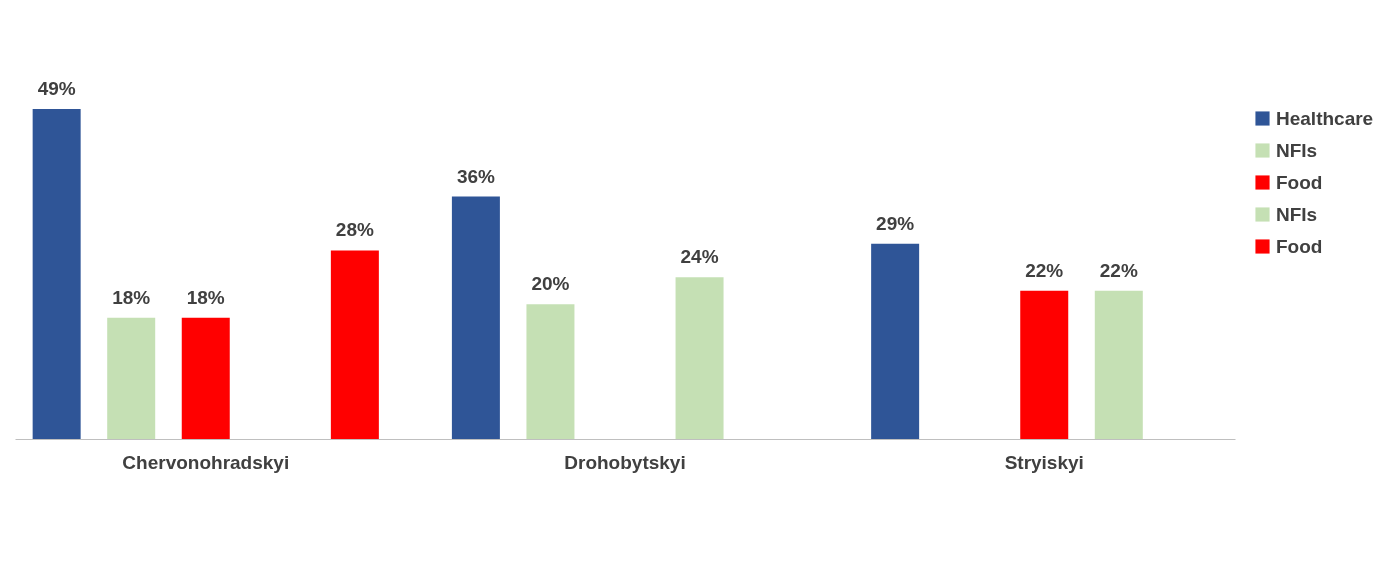 The height and width of the screenshot is (571, 1393). Describe the element at coordinates (895, 223) in the screenshot. I see `data-label: 29%` at that location.